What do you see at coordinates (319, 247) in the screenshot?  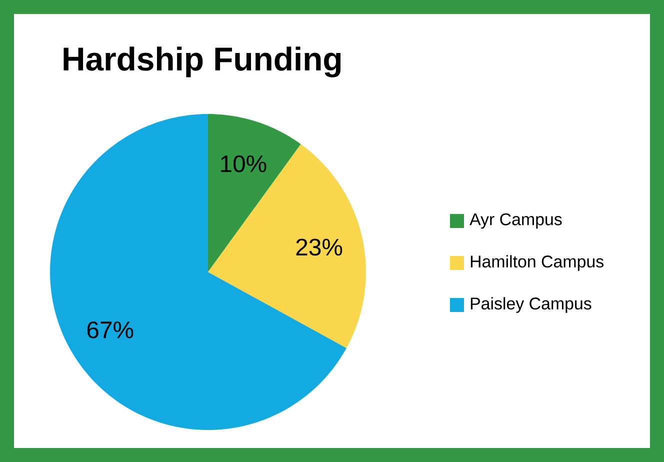 I see `data-label: 23%` at bounding box center [319, 247].